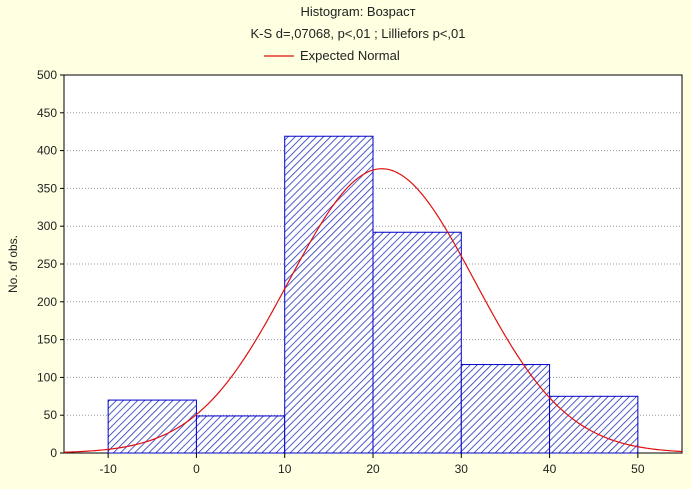  Describe the element at coordinates (550, 469) in the screenshot. I see `x-tick-label: 40` at that location.